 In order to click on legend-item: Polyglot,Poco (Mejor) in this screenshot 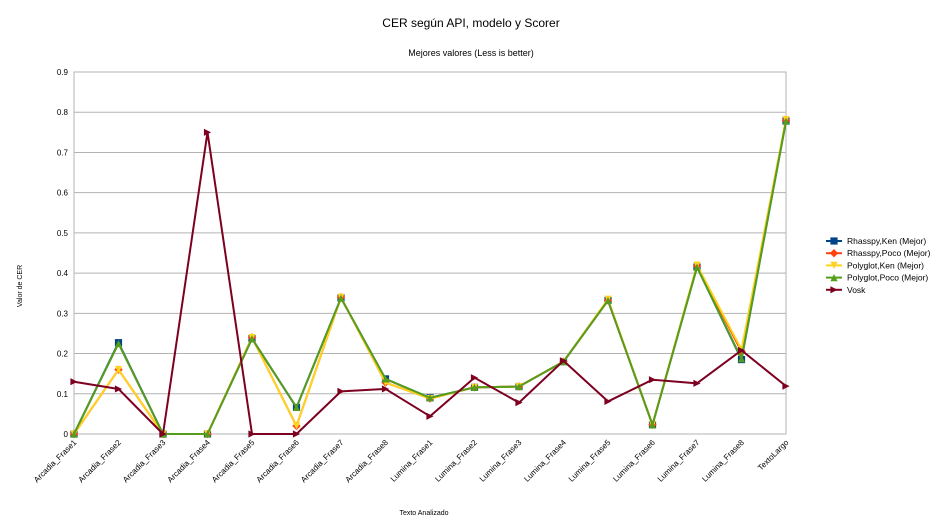, I will do `click(877, 278)`.